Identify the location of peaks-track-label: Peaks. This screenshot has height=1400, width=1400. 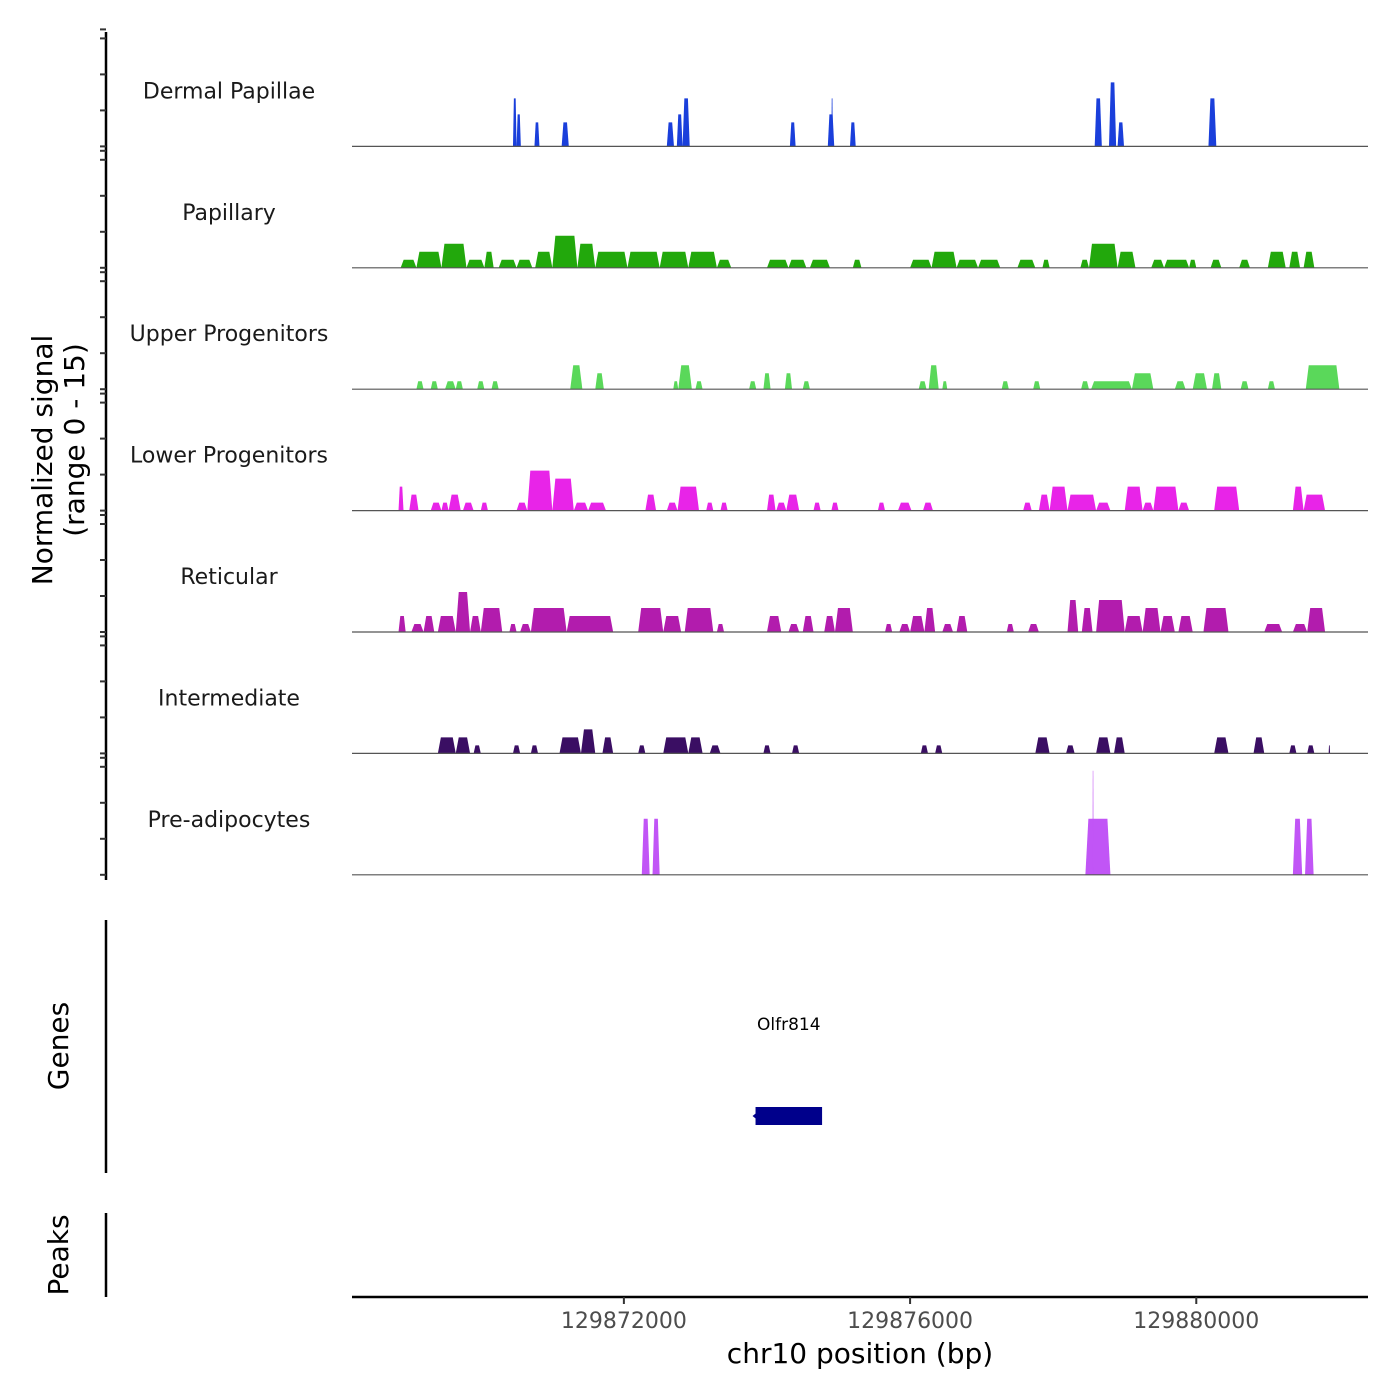
(58, 1254).